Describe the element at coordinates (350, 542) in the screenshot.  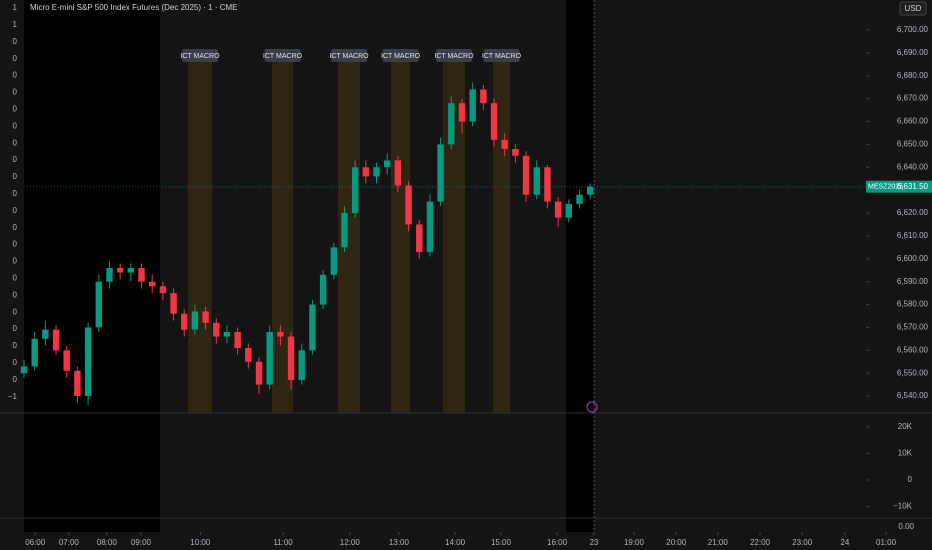
I see `x-tick-label: 12:00` at that location.